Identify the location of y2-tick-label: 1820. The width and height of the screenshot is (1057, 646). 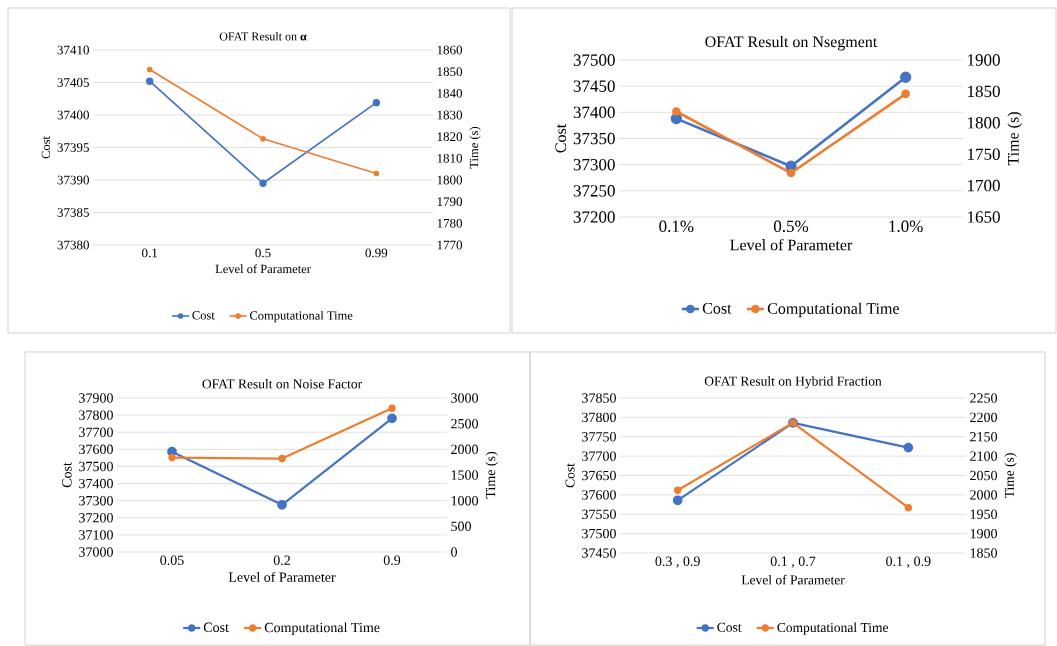
(450, 137).